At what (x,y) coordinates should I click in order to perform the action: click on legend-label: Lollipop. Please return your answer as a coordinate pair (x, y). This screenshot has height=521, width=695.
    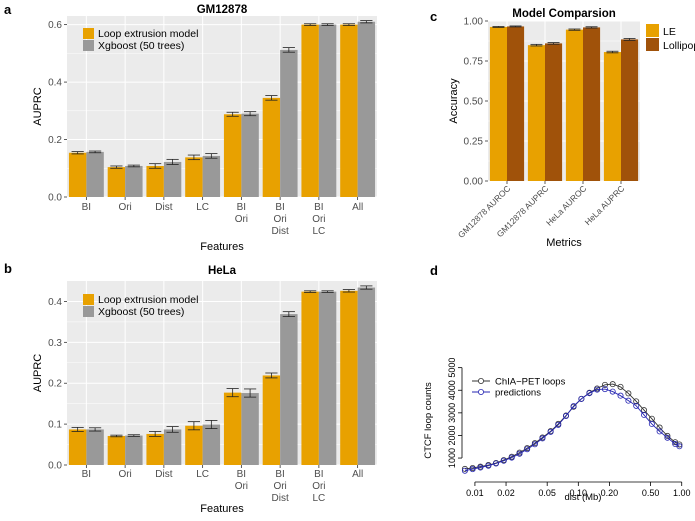
    Looking at the image, I should click on (679, 46).